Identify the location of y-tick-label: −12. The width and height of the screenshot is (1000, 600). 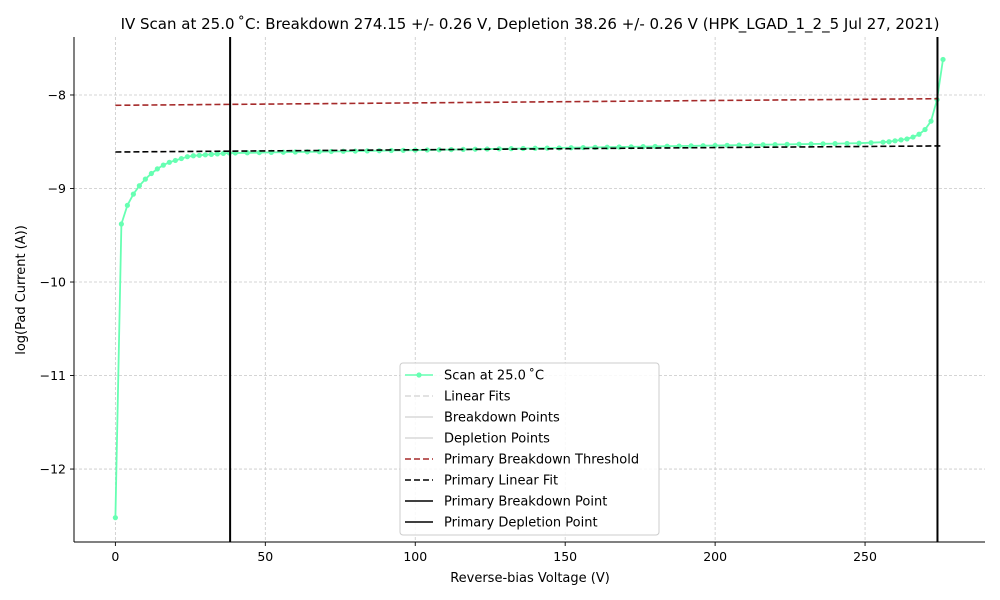
(53, 469).